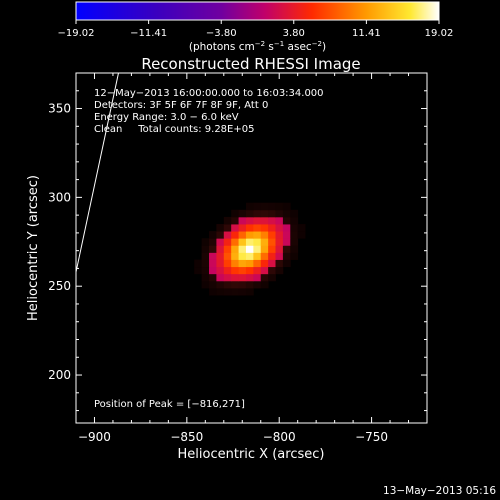 This screenshot has height=500, width=500. I want to click on colorbar-unit-prefix: (photons cm, so click(222, 47).